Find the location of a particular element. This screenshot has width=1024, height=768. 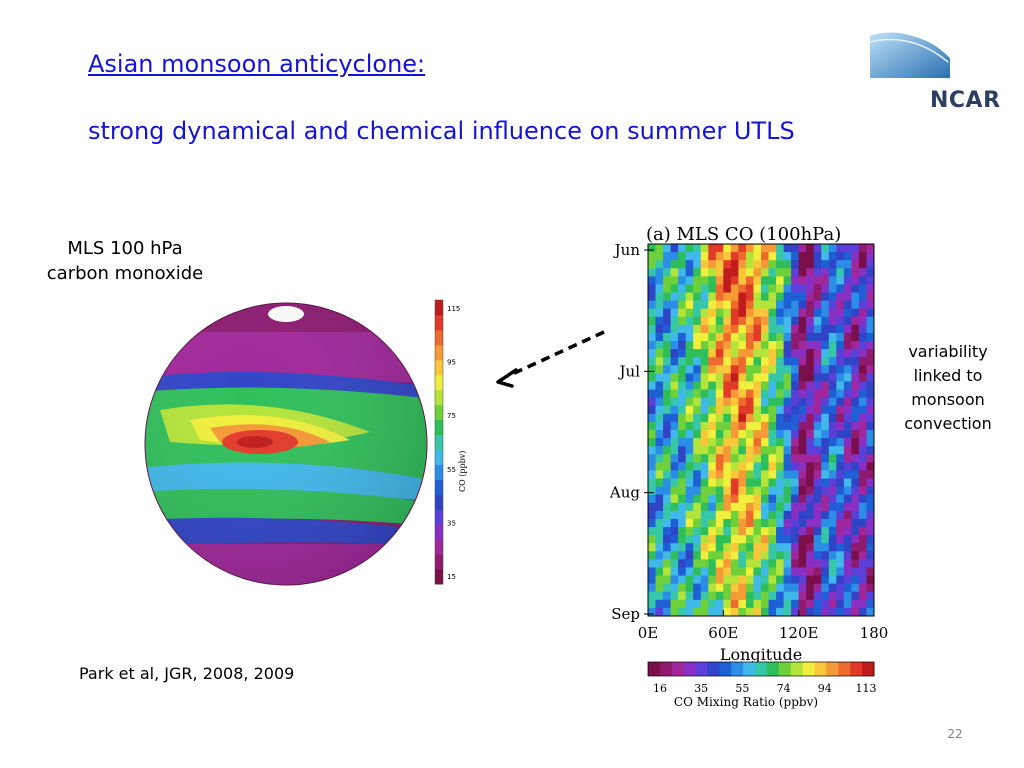

hovmoller-title: (a) MLS CO (100hPa) is located at coordinates (743, 234).